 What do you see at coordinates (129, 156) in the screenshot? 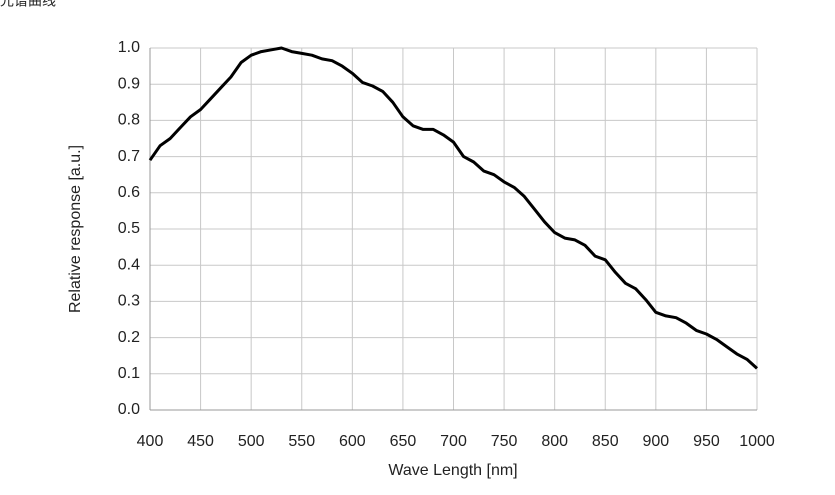
I see `y-tick-label: 0.7` at bounding box center [129, 156].